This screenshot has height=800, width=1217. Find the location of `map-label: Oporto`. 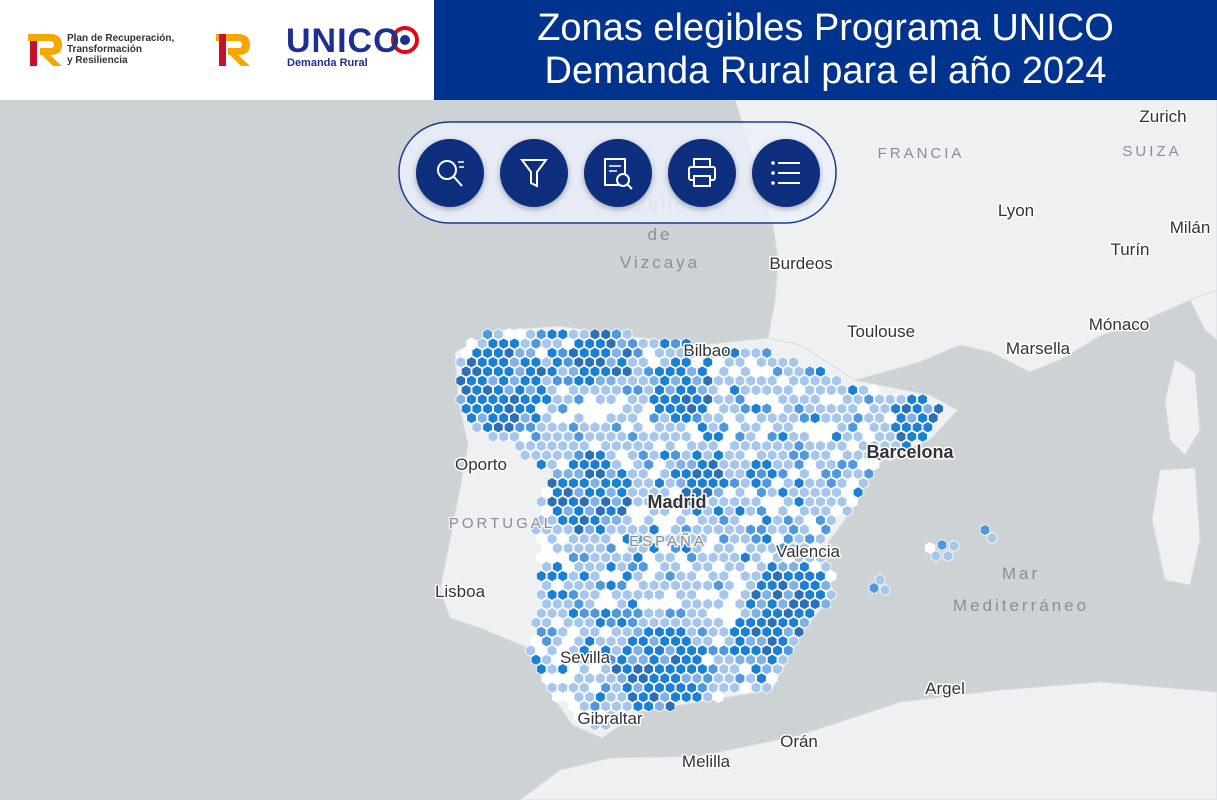

map-label: Oporto is located at coordinates (481, 464).